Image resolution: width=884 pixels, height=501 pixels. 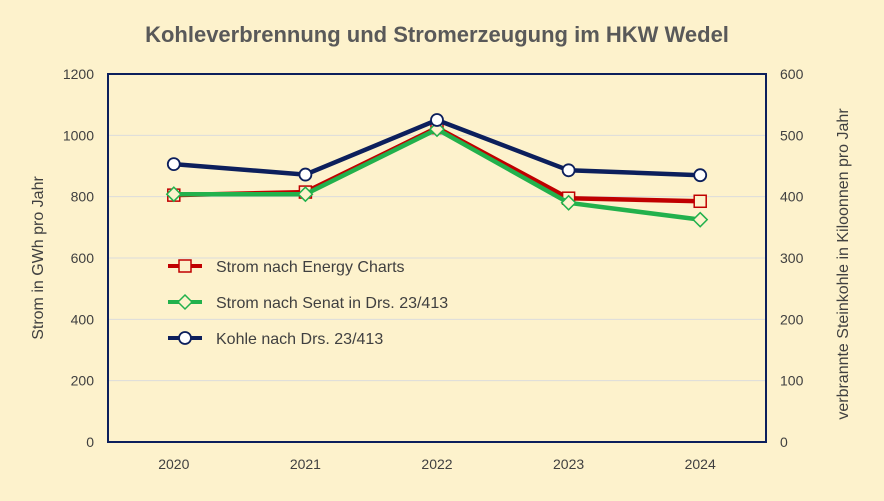 What do you see at coordinates (700, 464) in the screenshot?
I see `x-tick-label: 2024` at bounding box center [700, 464].